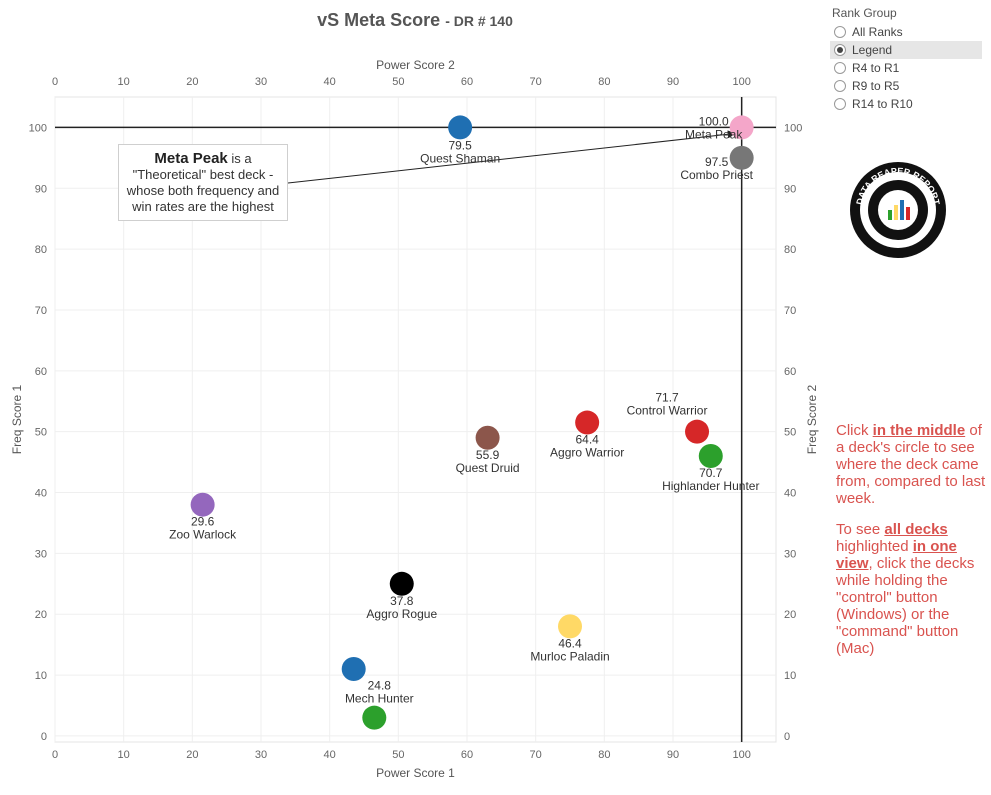 This screenshot has width=991, height=795. Describe the element at coordinates (711, 473) in the screenshot. I see `deck-score-label: 70.7` at that location.